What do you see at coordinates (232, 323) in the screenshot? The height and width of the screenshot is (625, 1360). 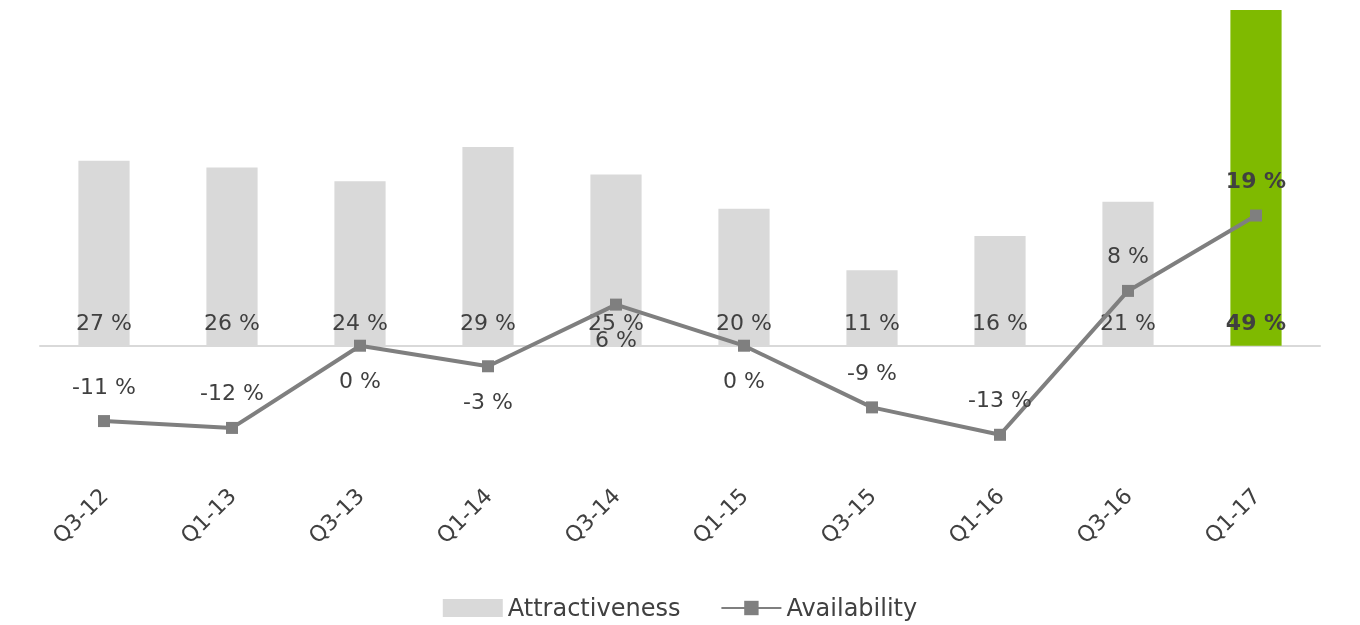 I see `data-label: 26 %` at bounding box center [232, 323].